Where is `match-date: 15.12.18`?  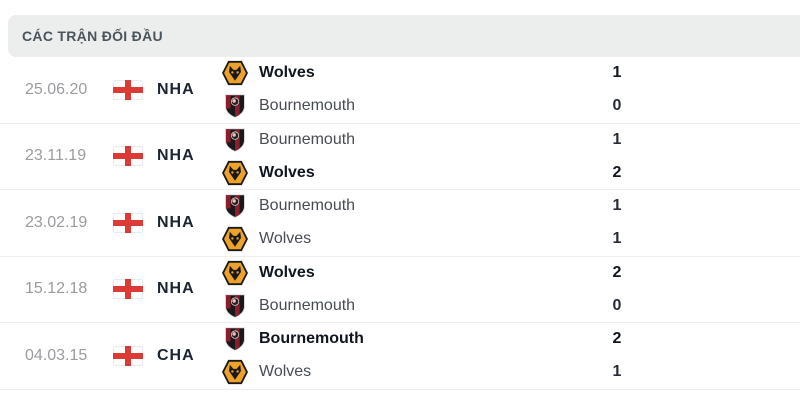 match-date: 15.12.18 is located at coordinates (56, 289).